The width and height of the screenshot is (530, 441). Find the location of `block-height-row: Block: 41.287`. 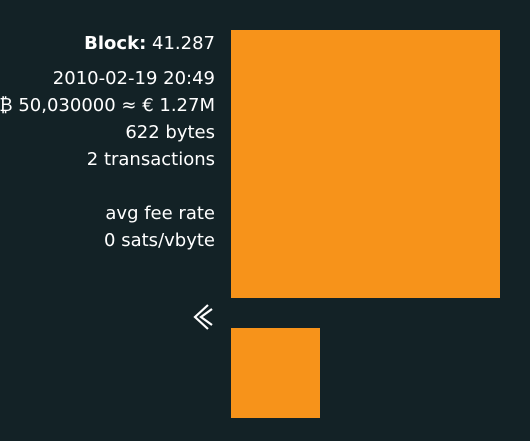

block-height-row: Block: 41.287 is located at coordinates (107, 43).